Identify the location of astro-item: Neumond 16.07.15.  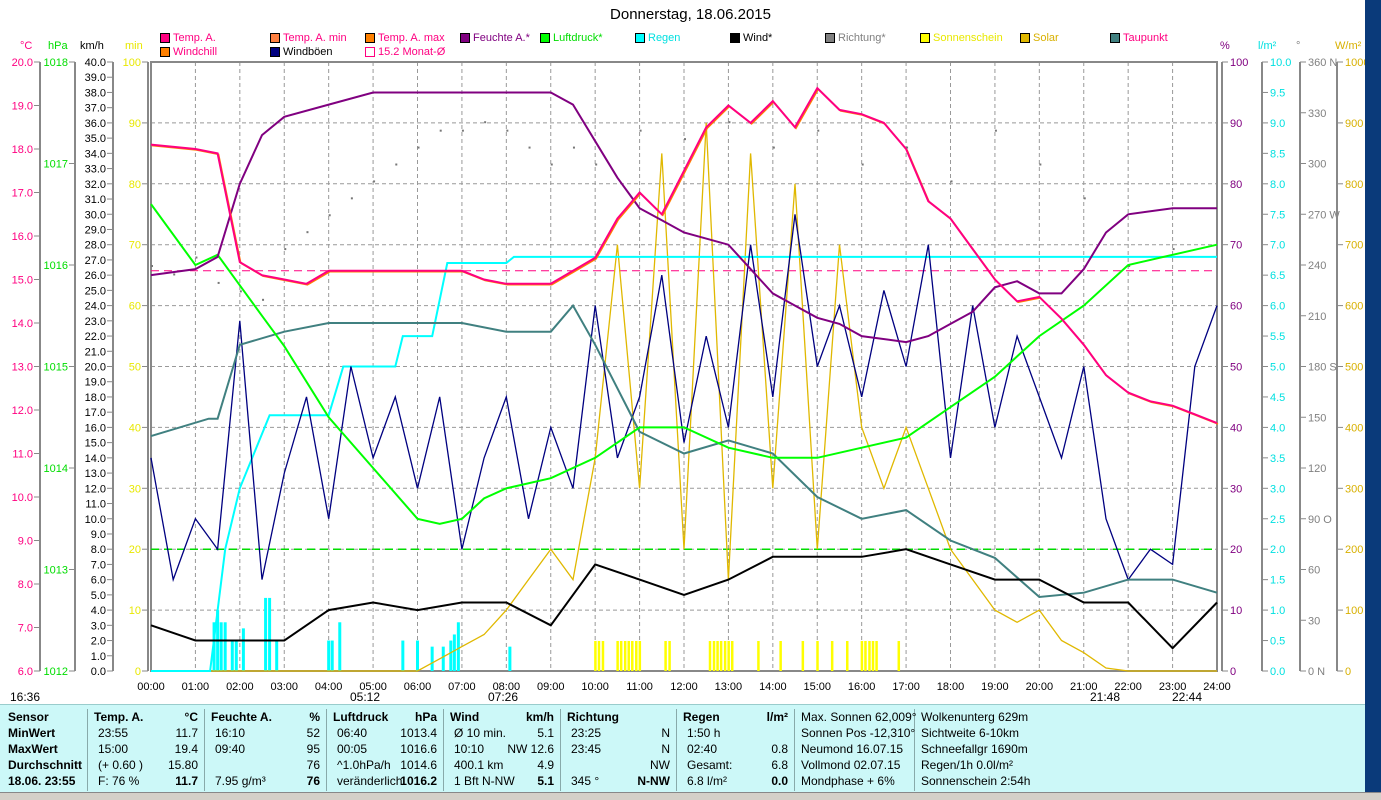
(852, 749).